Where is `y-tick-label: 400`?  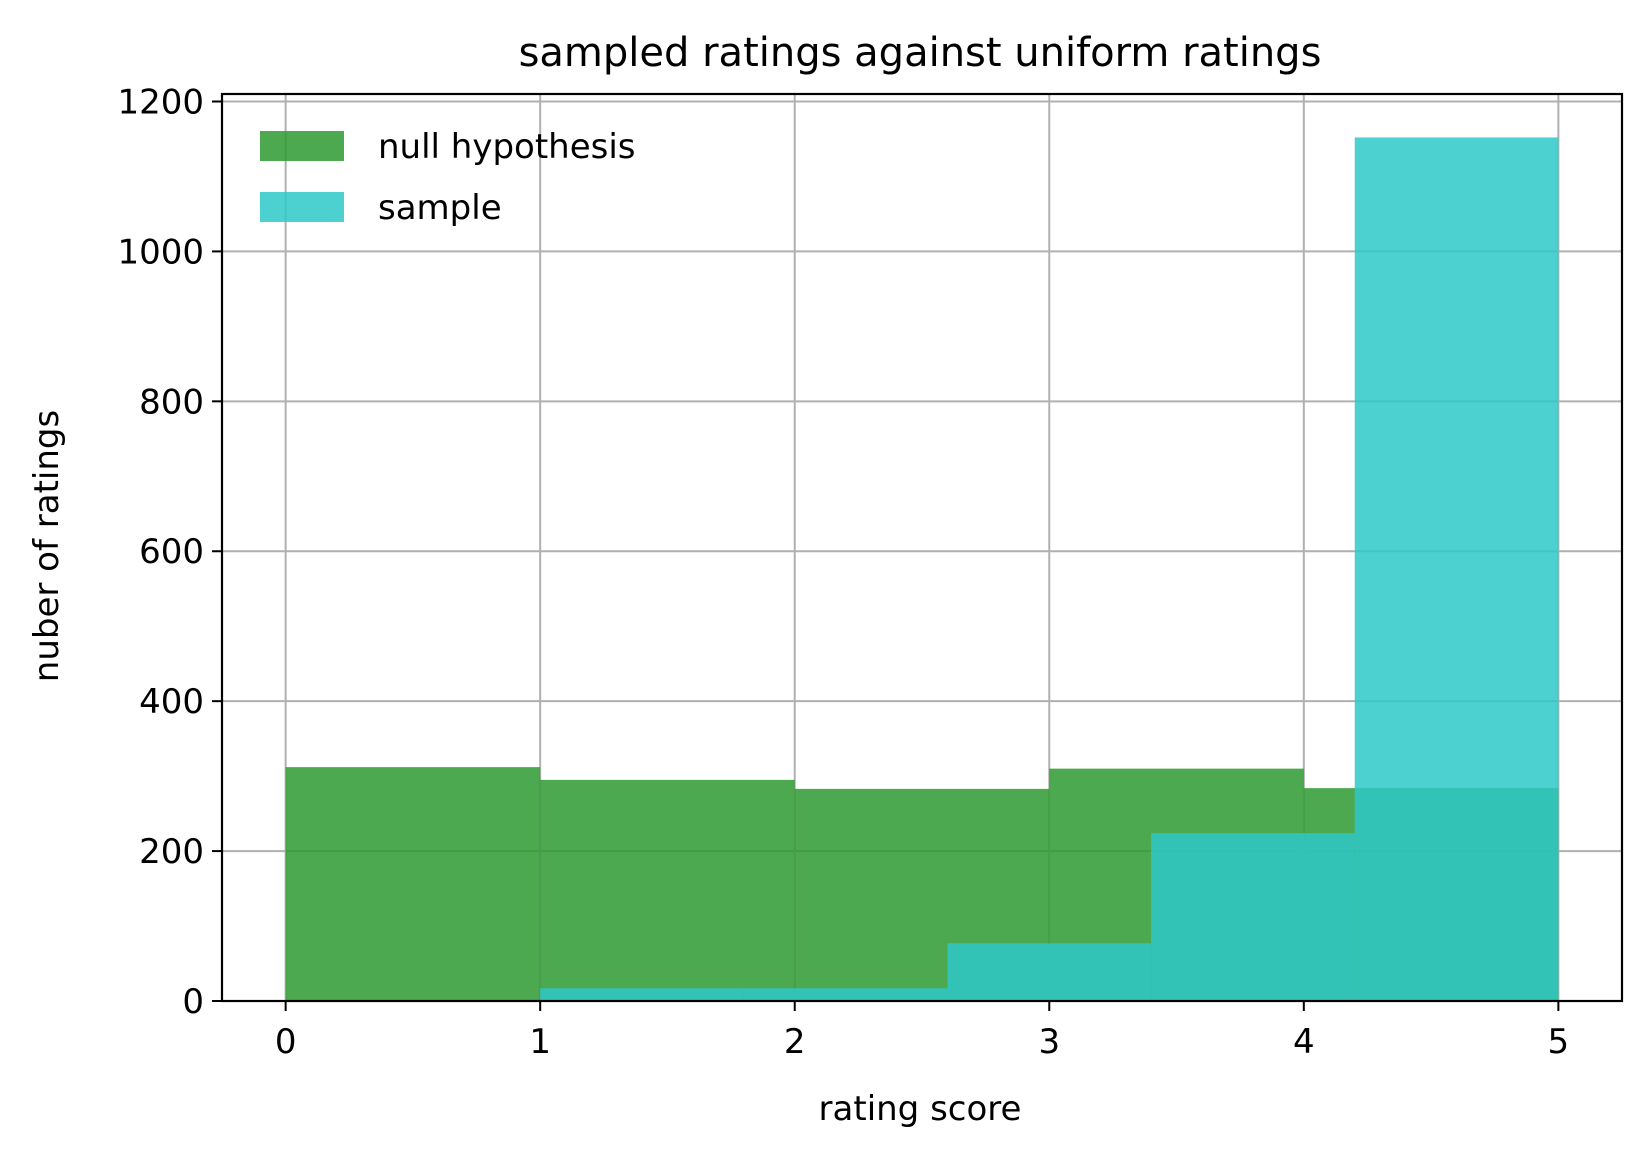 y-tick-label: 400 is located at coordinates (171, 702).